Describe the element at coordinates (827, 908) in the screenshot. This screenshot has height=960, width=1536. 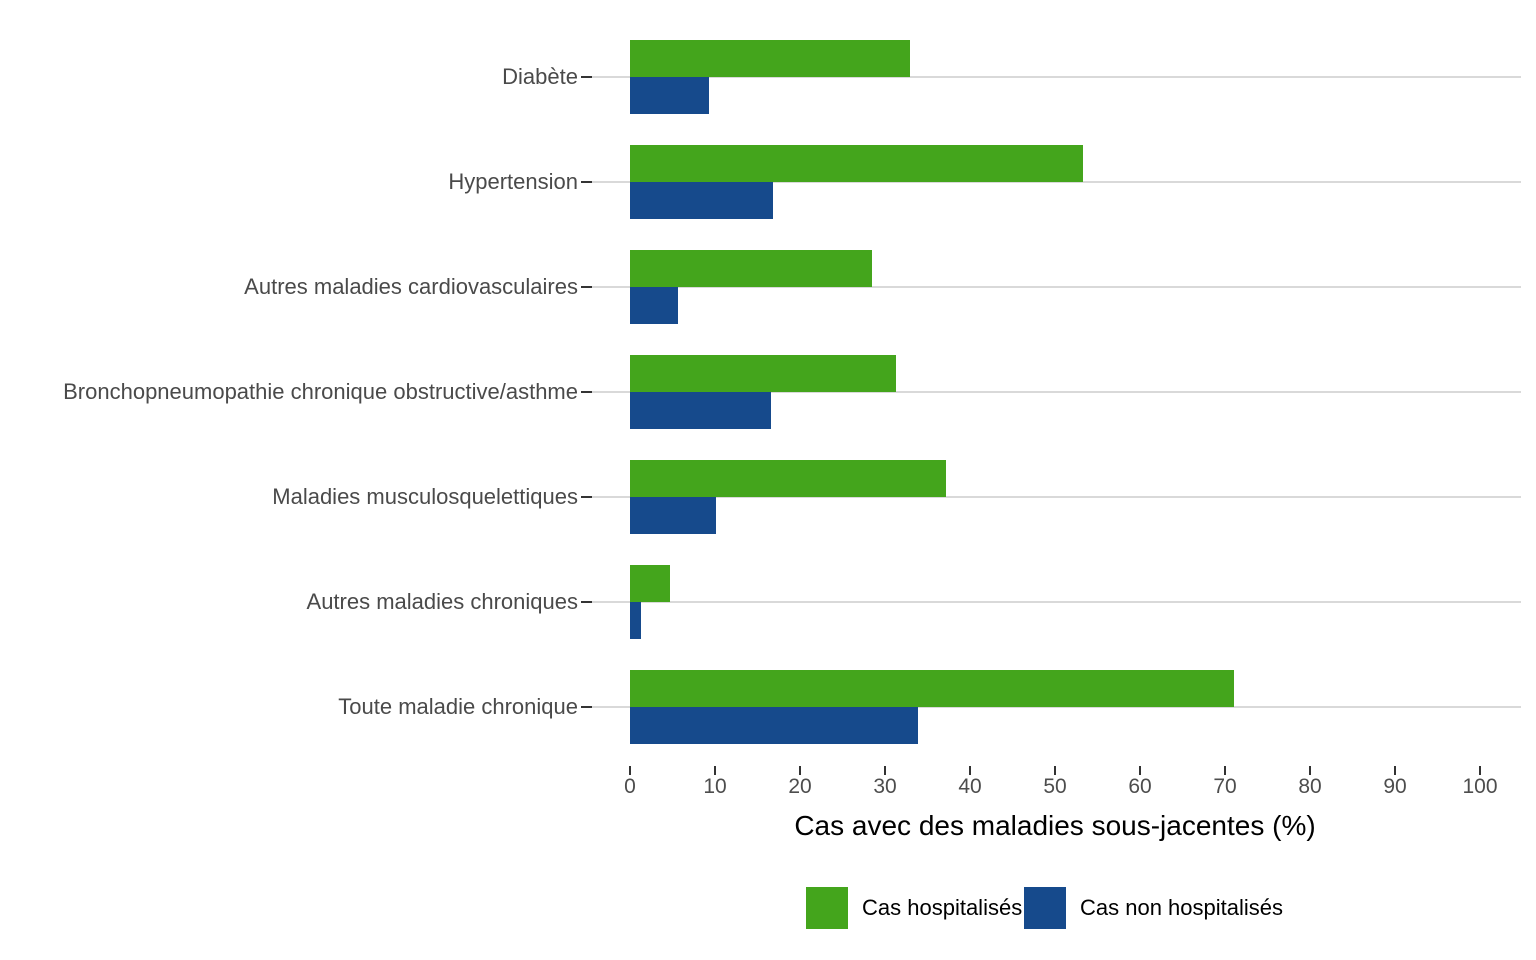
I see `legend-swatch-hospitalises` at that location.